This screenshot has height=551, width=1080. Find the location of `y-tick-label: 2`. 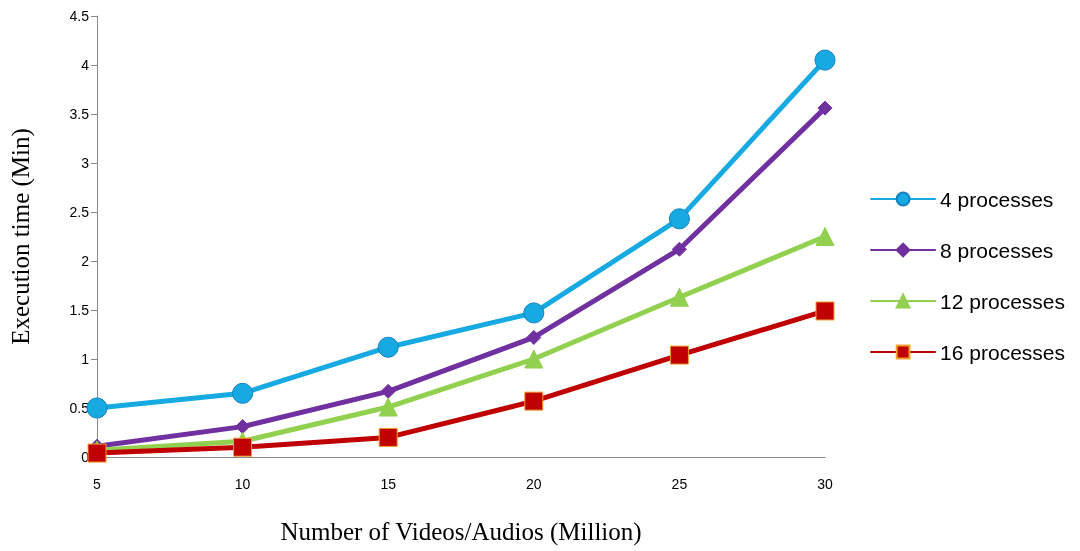

y-tick-label: 2 is located at coordinates (85, 261).